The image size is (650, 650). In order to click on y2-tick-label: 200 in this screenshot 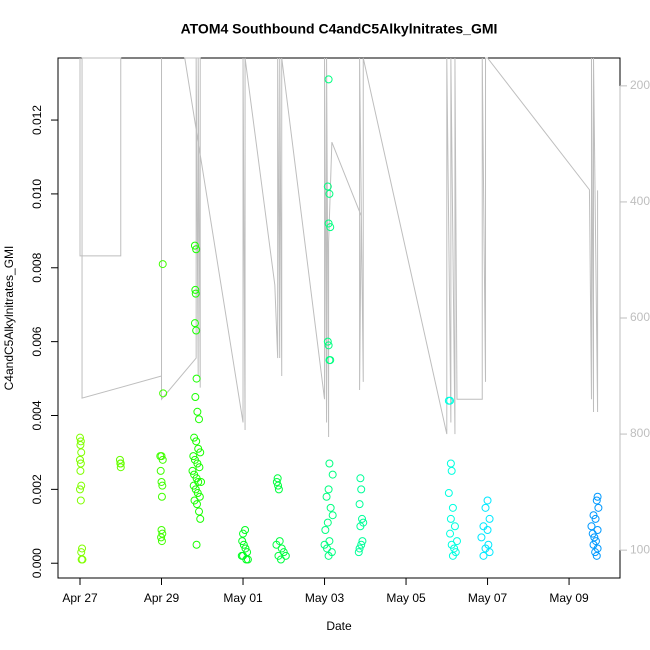, I will do `click(640, 85)`.